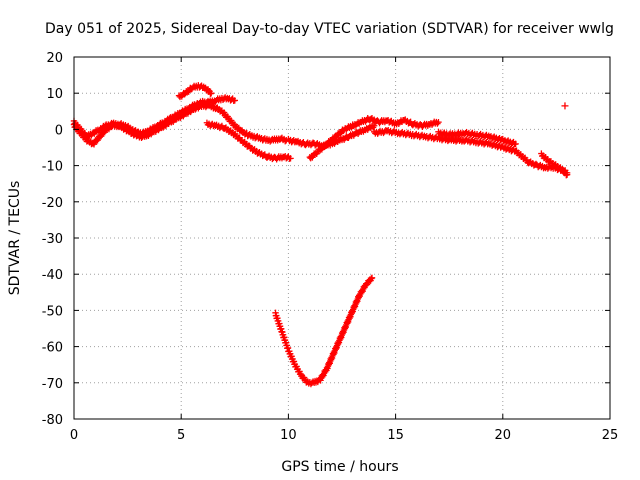 This screenshot has width=640, height=480. I want to click on x-tick-label: 0, so click(74, 435).